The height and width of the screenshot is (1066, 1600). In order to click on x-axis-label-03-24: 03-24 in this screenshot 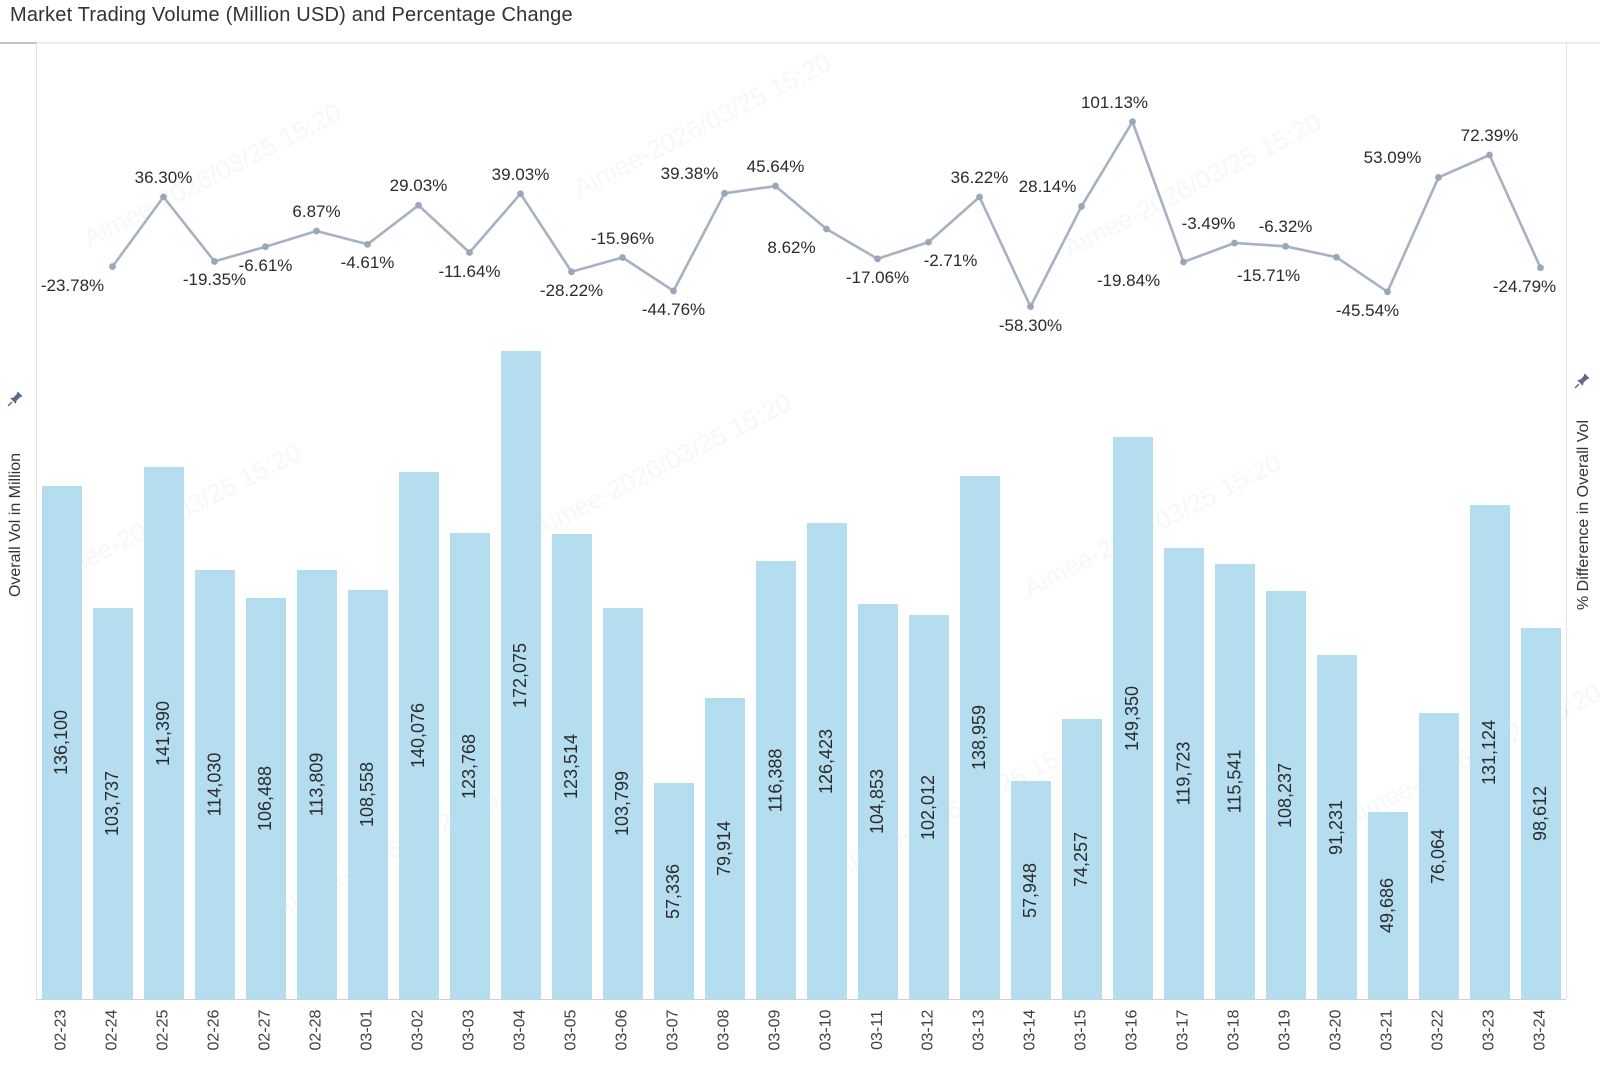, I will do `click(1540, 1030)`.